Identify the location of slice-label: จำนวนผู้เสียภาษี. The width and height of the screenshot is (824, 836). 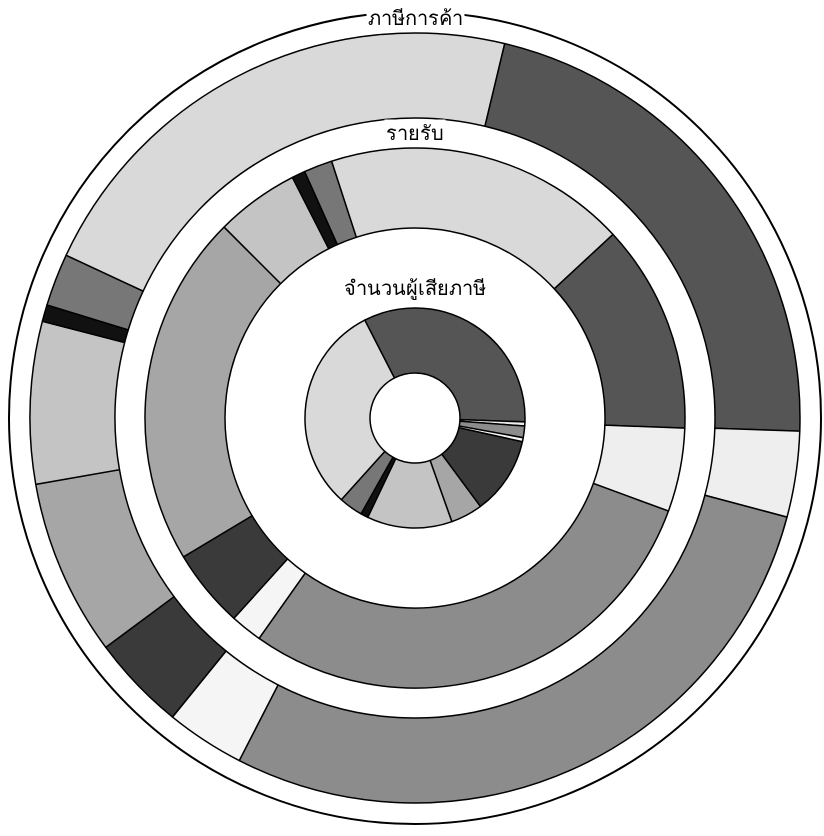
(415, 288).